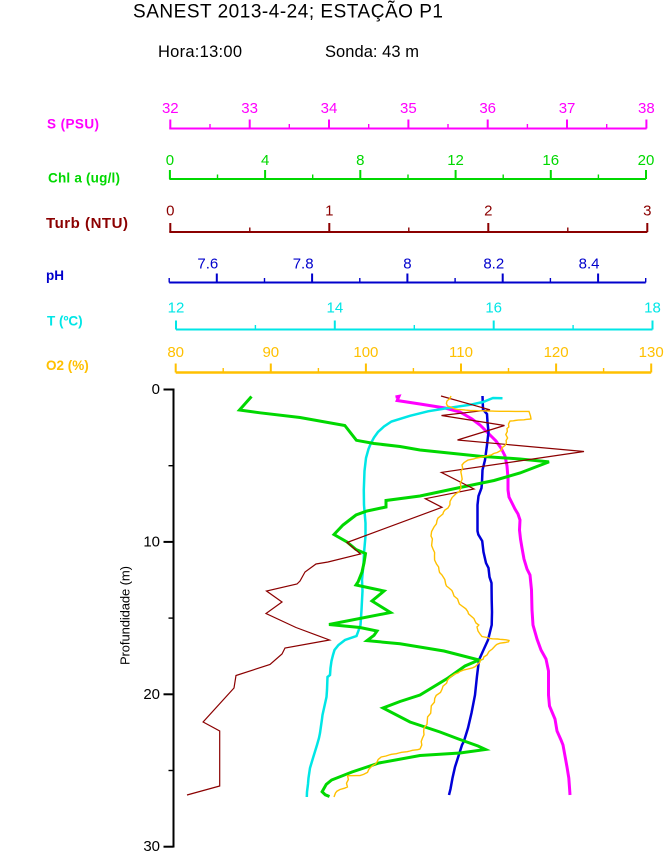 The width and height of the screenshot is (664, 862). What do you see at coordinates (487, 108) in the screenshot?
I see `svg-text: 36` at bounding box center [487, 108].